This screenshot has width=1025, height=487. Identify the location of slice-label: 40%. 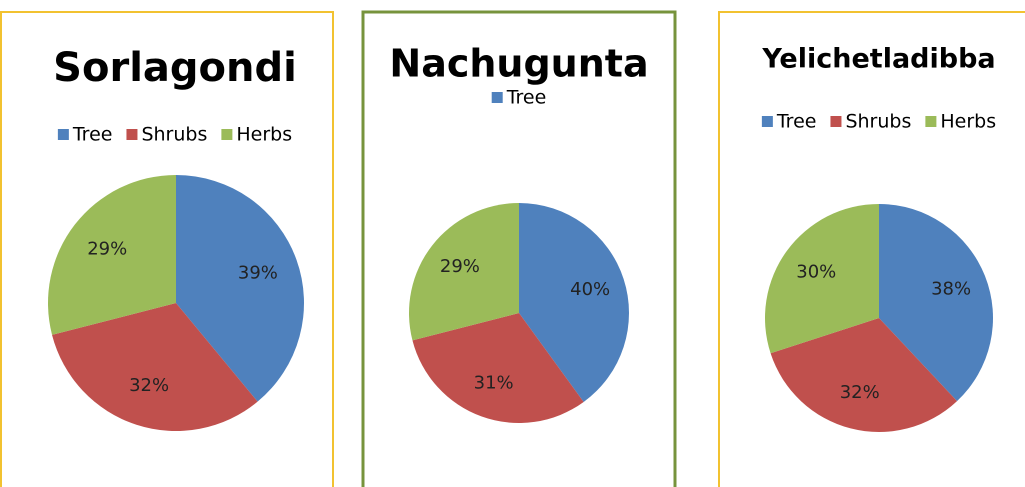
(590, 289).